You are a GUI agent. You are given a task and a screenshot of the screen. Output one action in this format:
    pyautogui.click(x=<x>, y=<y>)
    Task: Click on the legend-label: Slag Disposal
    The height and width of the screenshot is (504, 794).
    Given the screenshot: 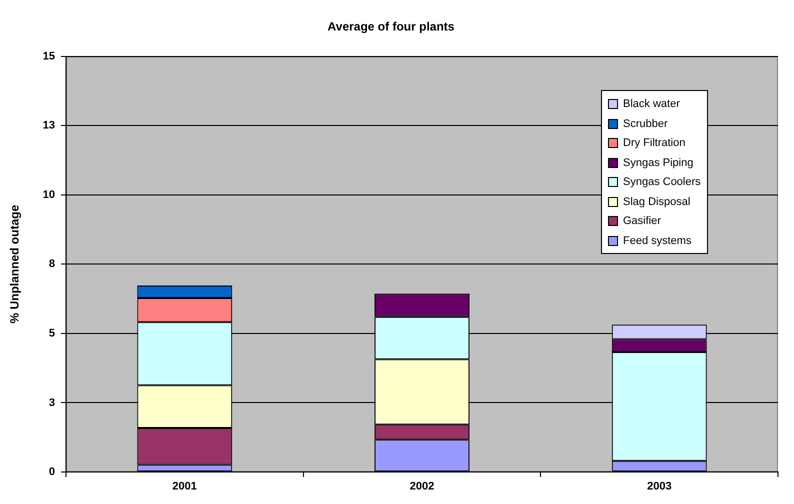 What is the action you would take?
    pyautogui.click(x=656, y=202)
    